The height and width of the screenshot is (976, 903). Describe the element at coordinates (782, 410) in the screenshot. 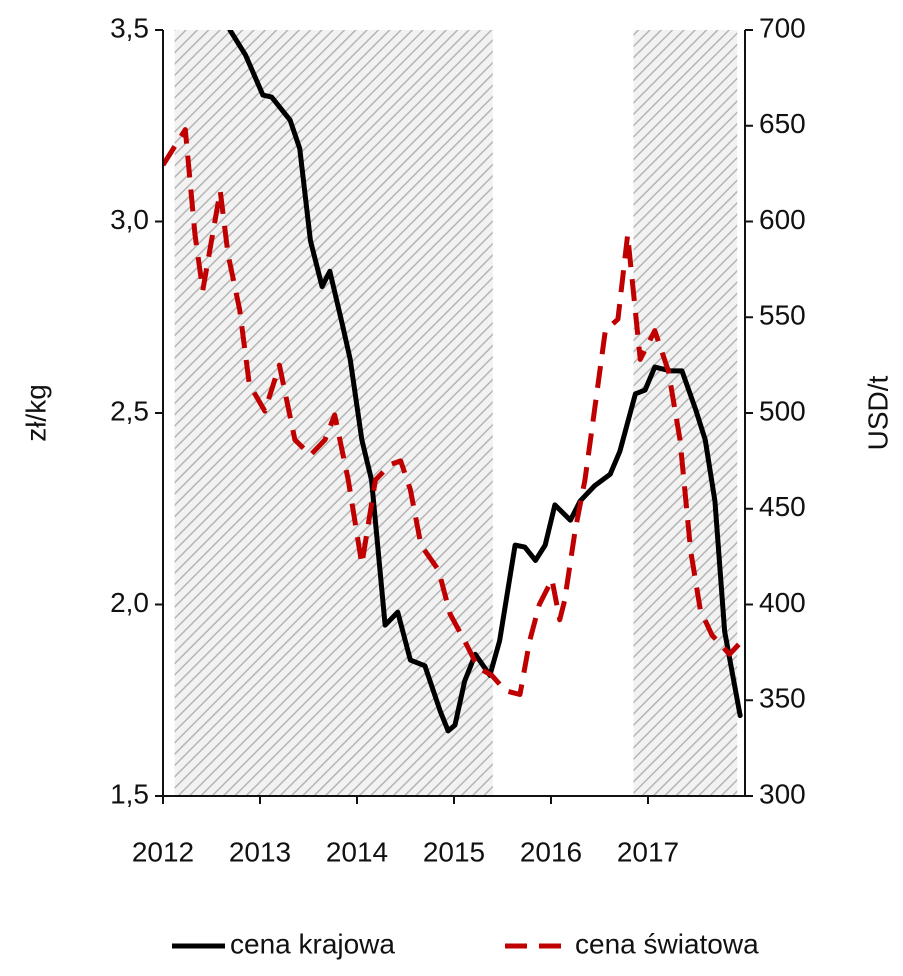

I see `y2-tick-label: 500` at that location.